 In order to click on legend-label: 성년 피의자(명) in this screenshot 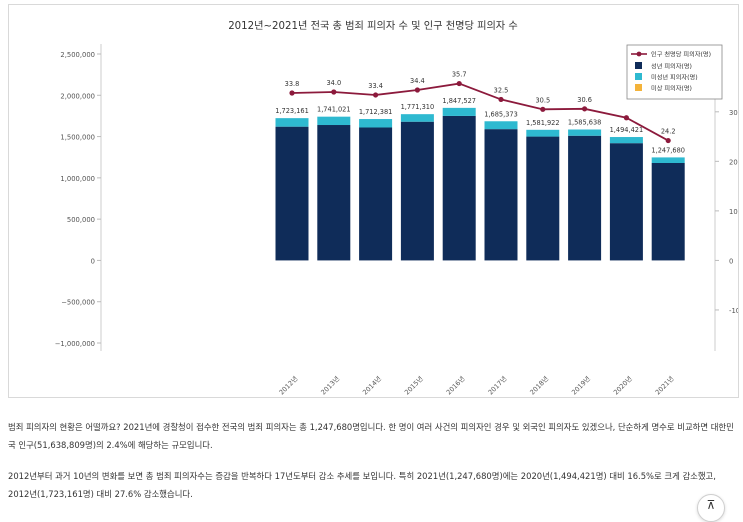, I will do `click(671, 67)`.